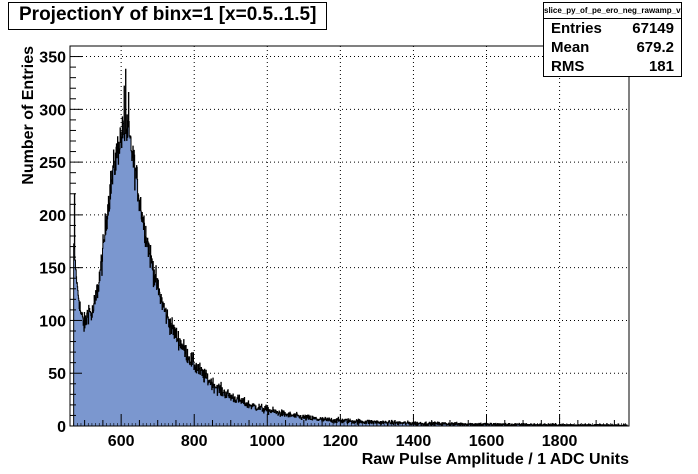 This screenshot has height=474, width=698. I want to click on stats-row-entries: Entries 67149, so click(612, 28).